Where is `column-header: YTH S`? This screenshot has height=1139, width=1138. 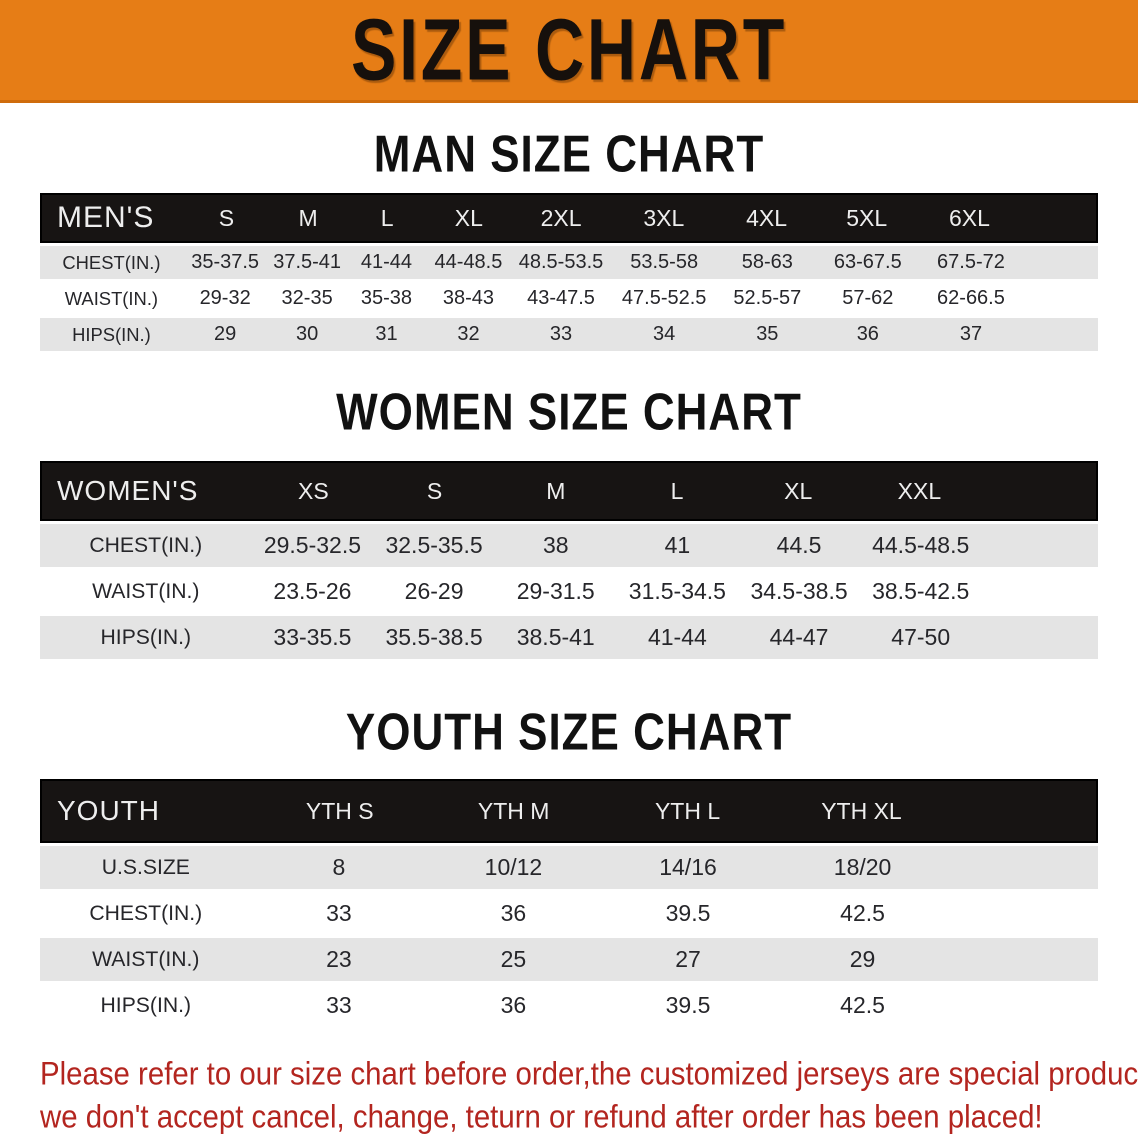
column-header: YTH S is located at coordinates (339, 810).